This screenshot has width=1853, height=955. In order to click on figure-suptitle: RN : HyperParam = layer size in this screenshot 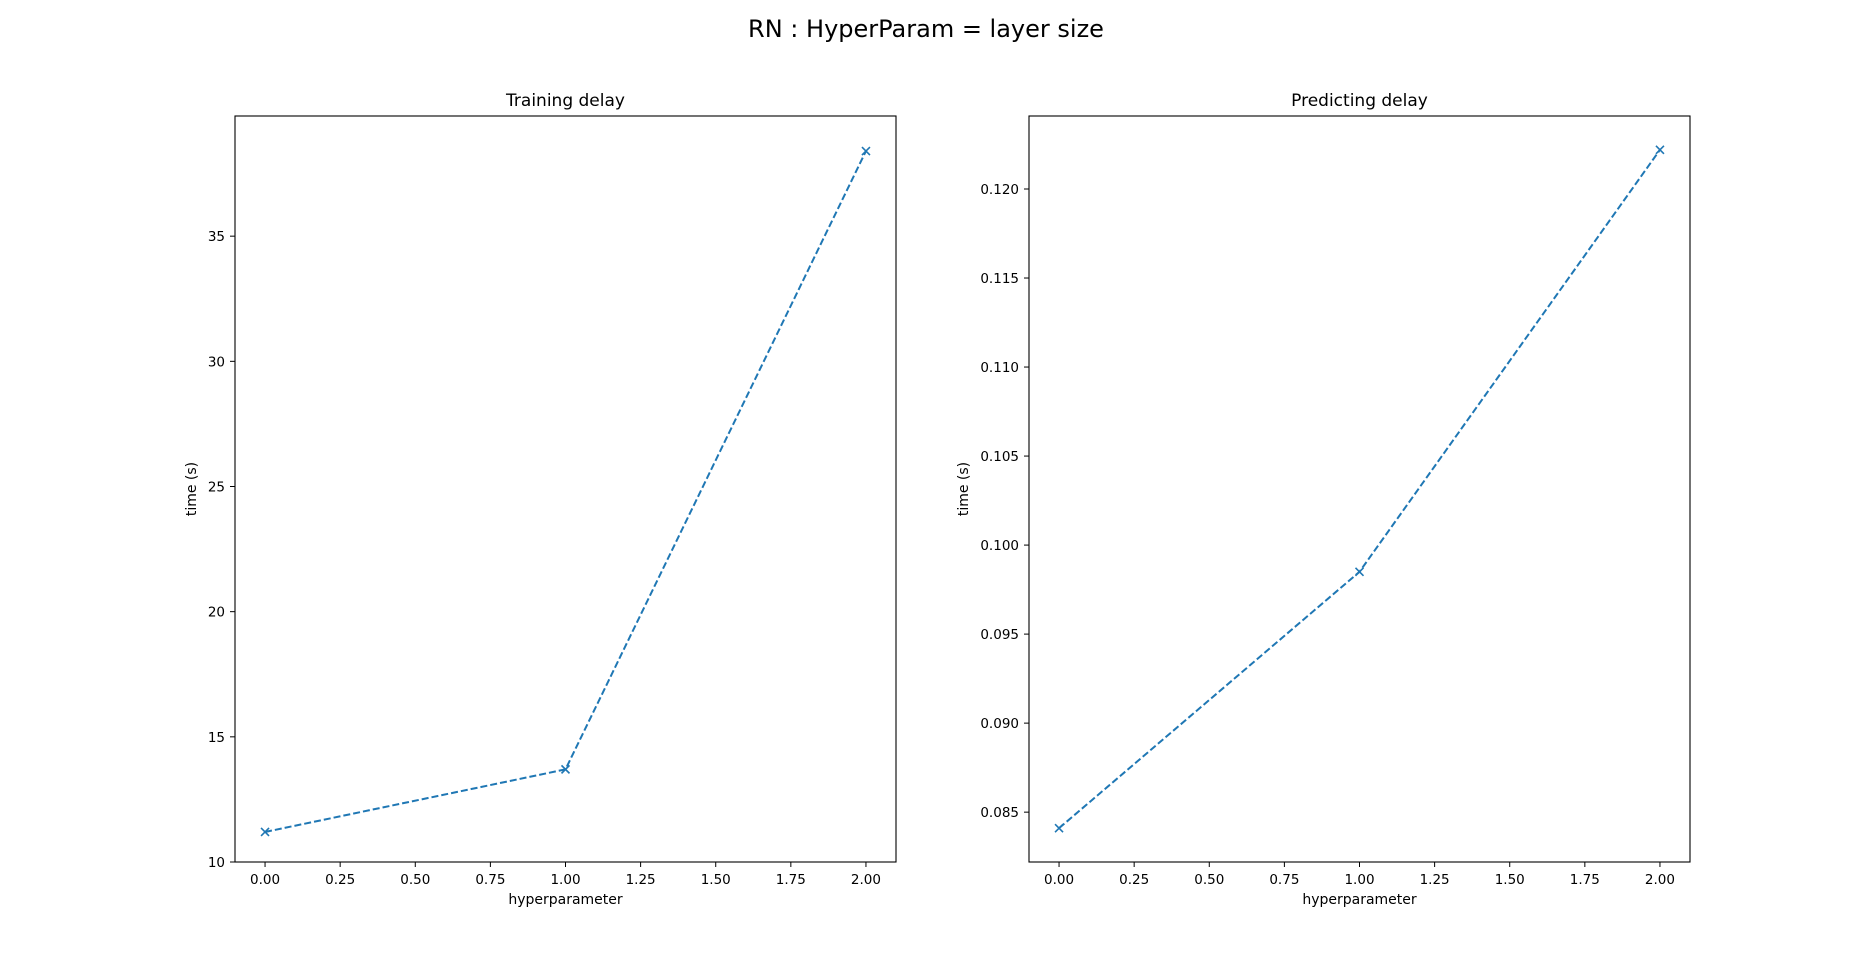, I will do `click(926, 29)`.